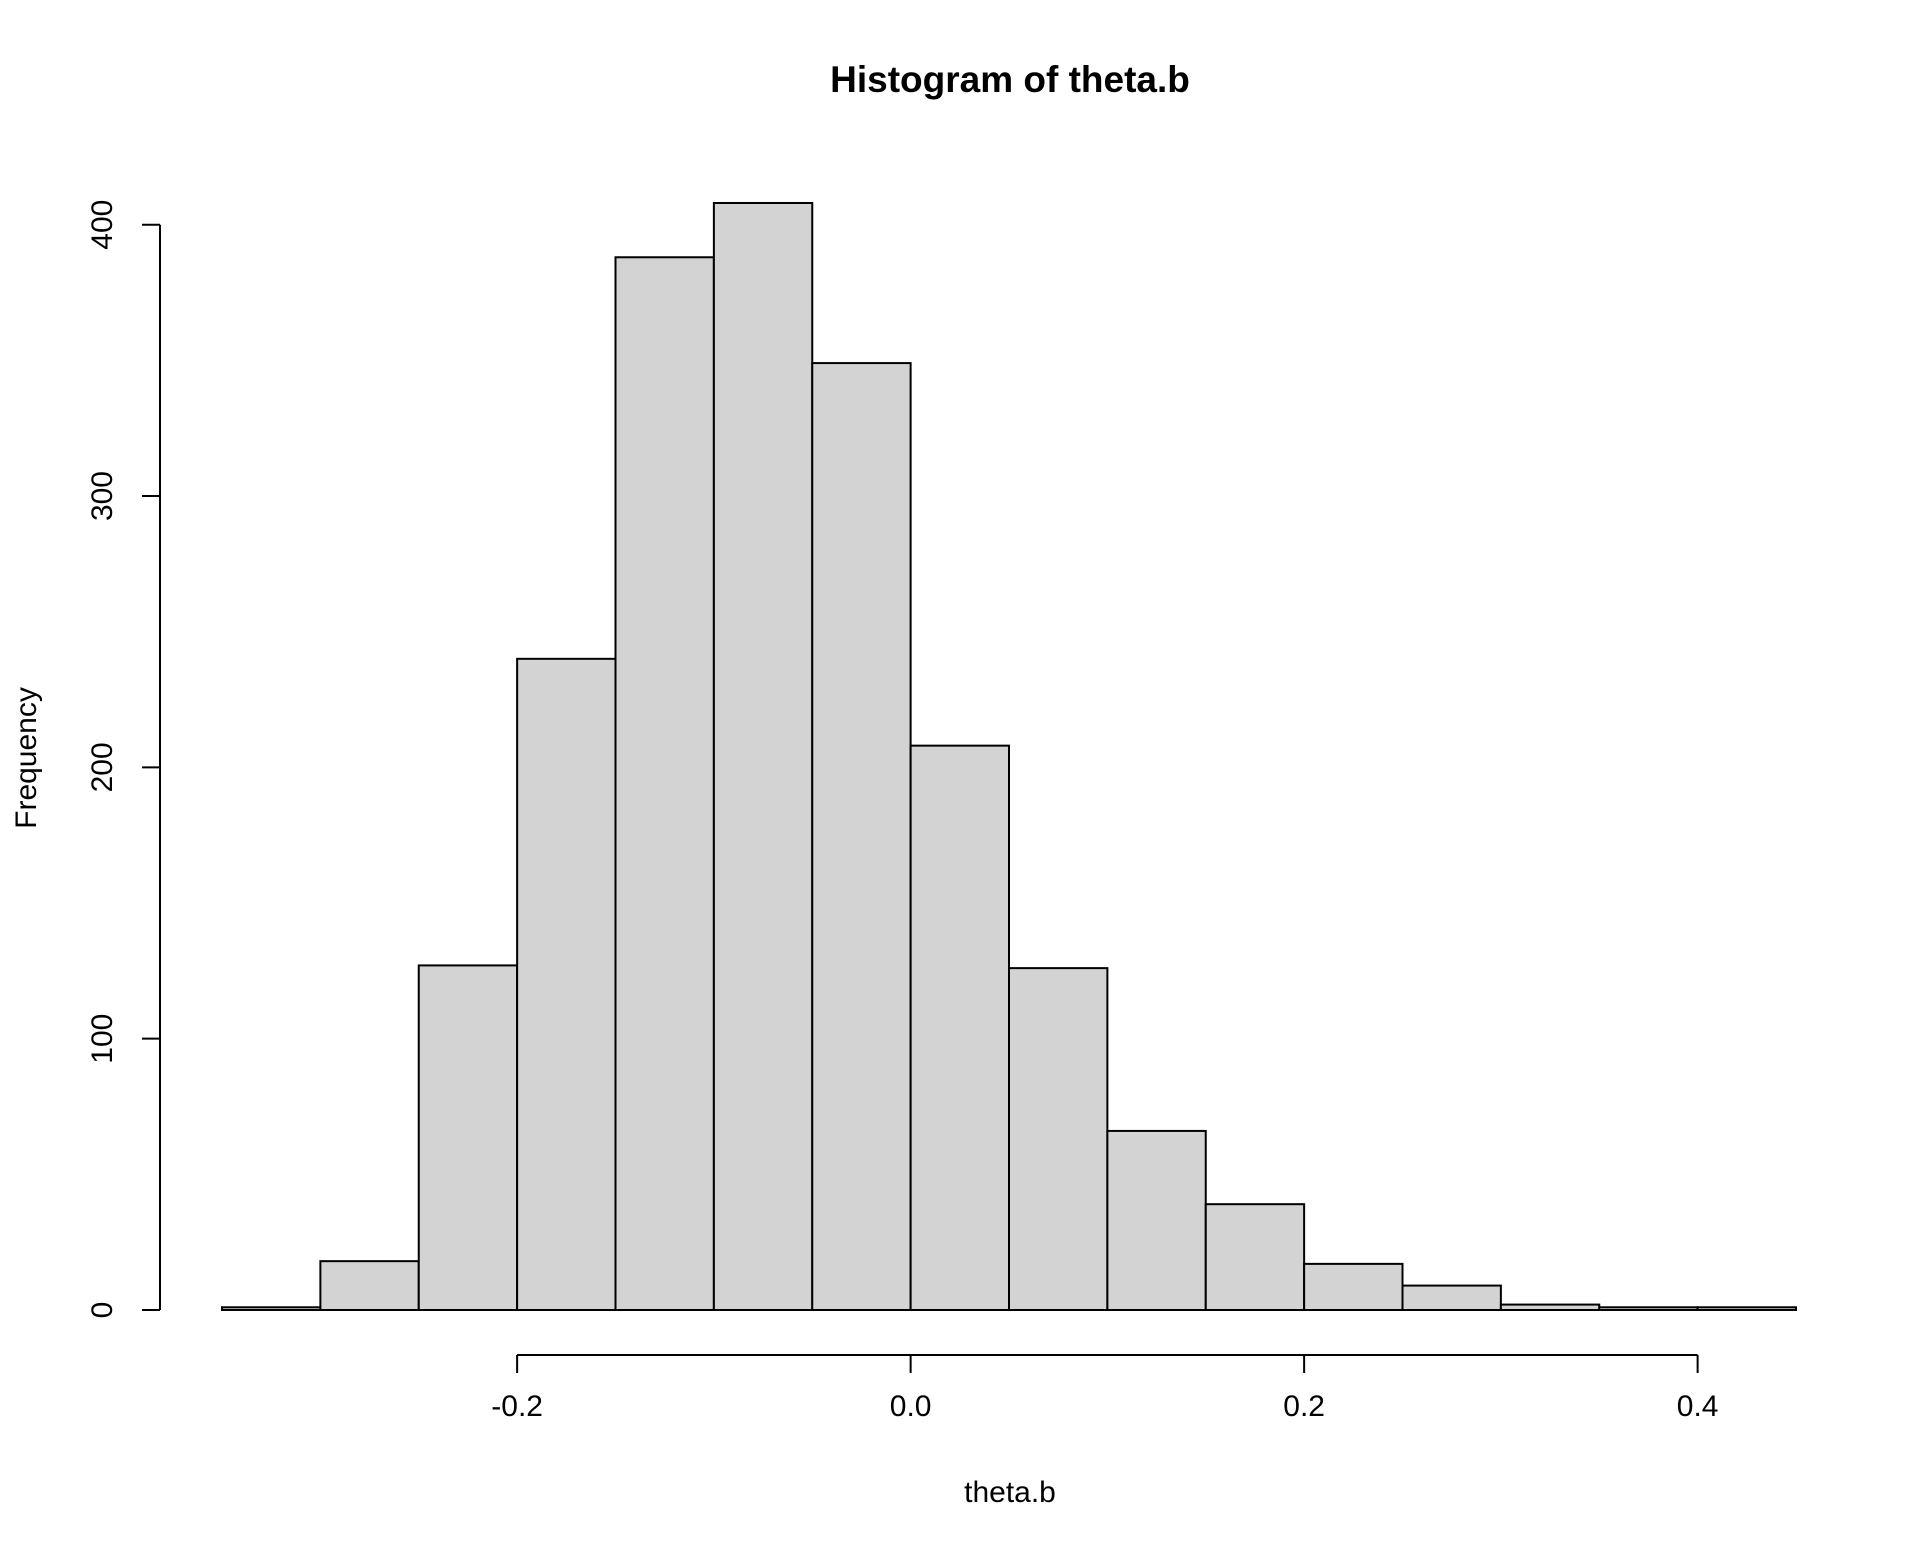 The width and height of the screenshot is (1920, 1541). What do you see at coordinates (1304, 1406) in the screenshot?
I see `x-tick-label-2: 0.2` at bounding box center [1304, 1406].